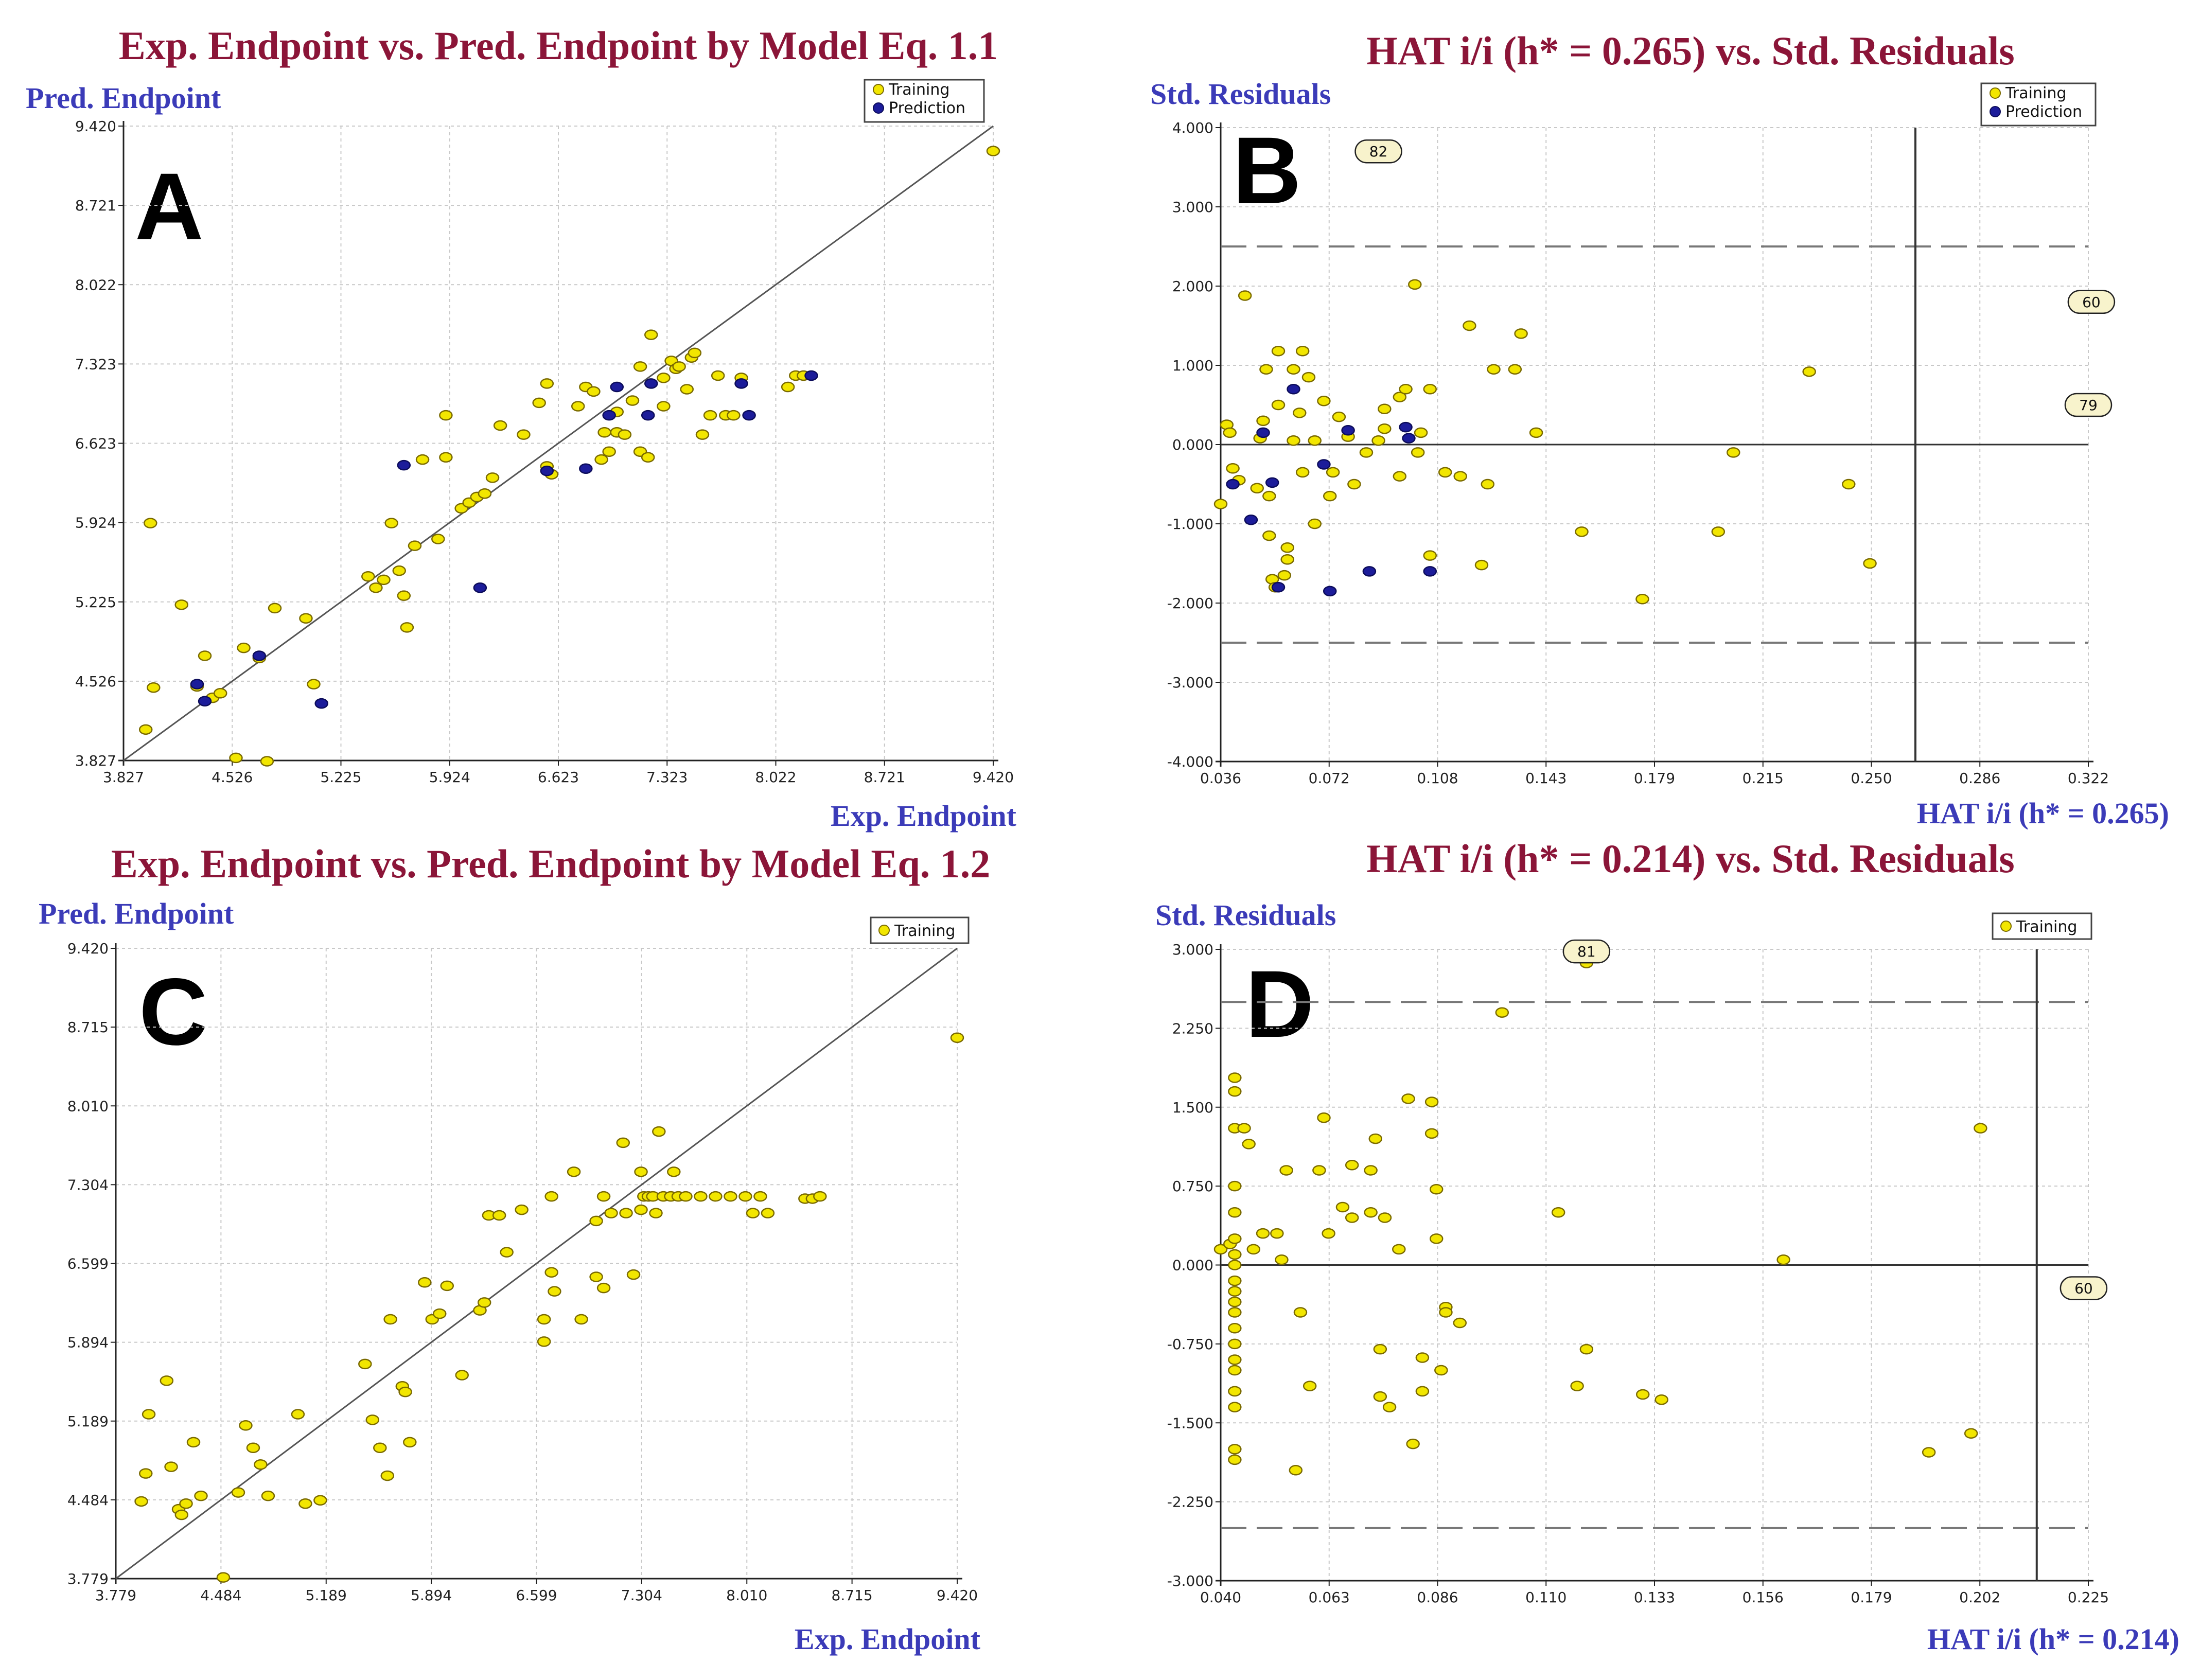 The width and height of the screenshot is (2200, 1680). What do you see at coordinates (1995, 111) in the screenshot?
I see `legend-prediction-marker` at bounding box center [1995, 111].